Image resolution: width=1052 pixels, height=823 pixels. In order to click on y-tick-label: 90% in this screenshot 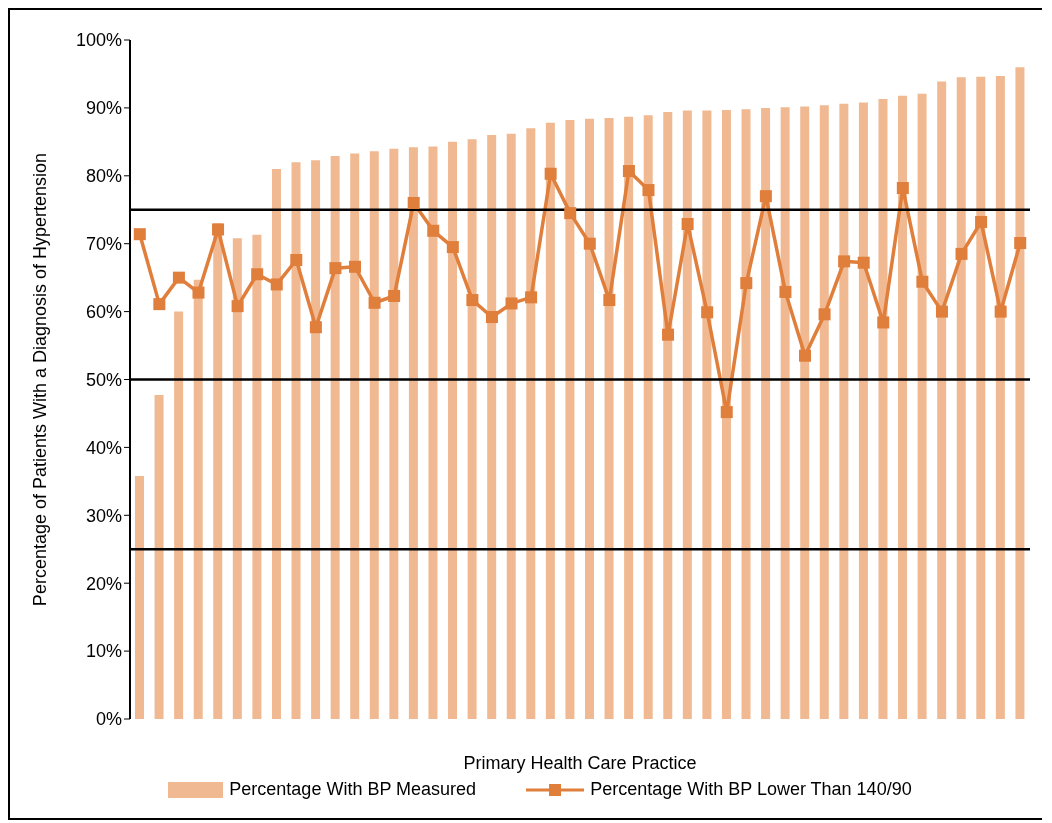, I will do `click(103, 108)`.